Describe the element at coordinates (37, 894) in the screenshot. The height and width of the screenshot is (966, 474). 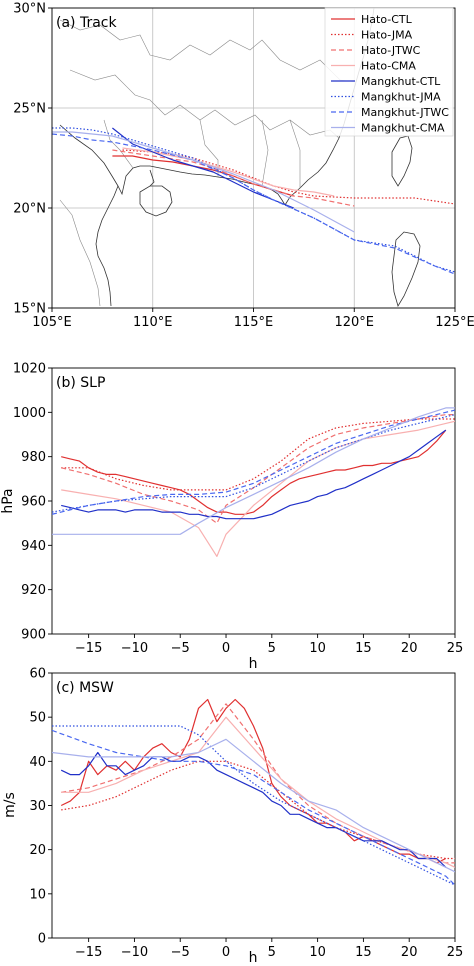
I see `msw-y-tick-label: 10` at that location.